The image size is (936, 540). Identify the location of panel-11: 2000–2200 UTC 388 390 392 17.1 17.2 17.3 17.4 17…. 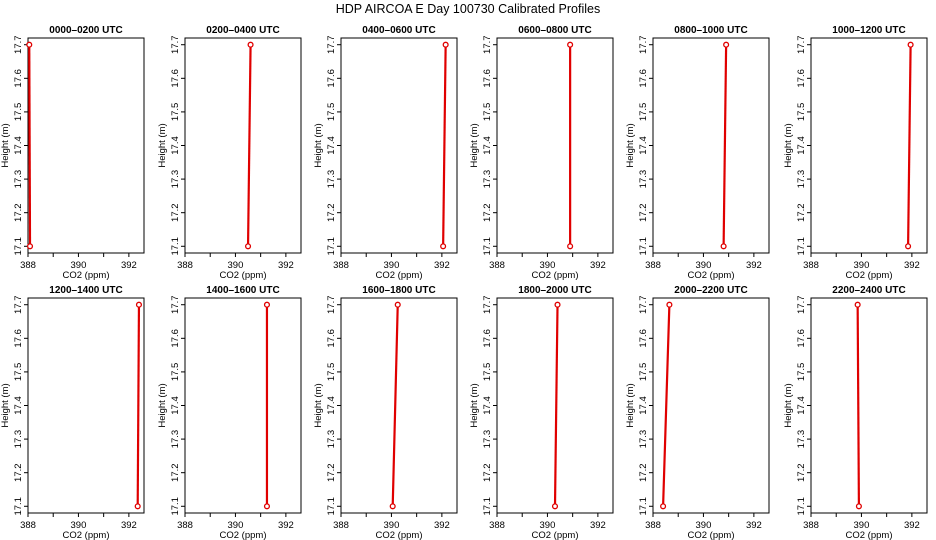
(697, 412).